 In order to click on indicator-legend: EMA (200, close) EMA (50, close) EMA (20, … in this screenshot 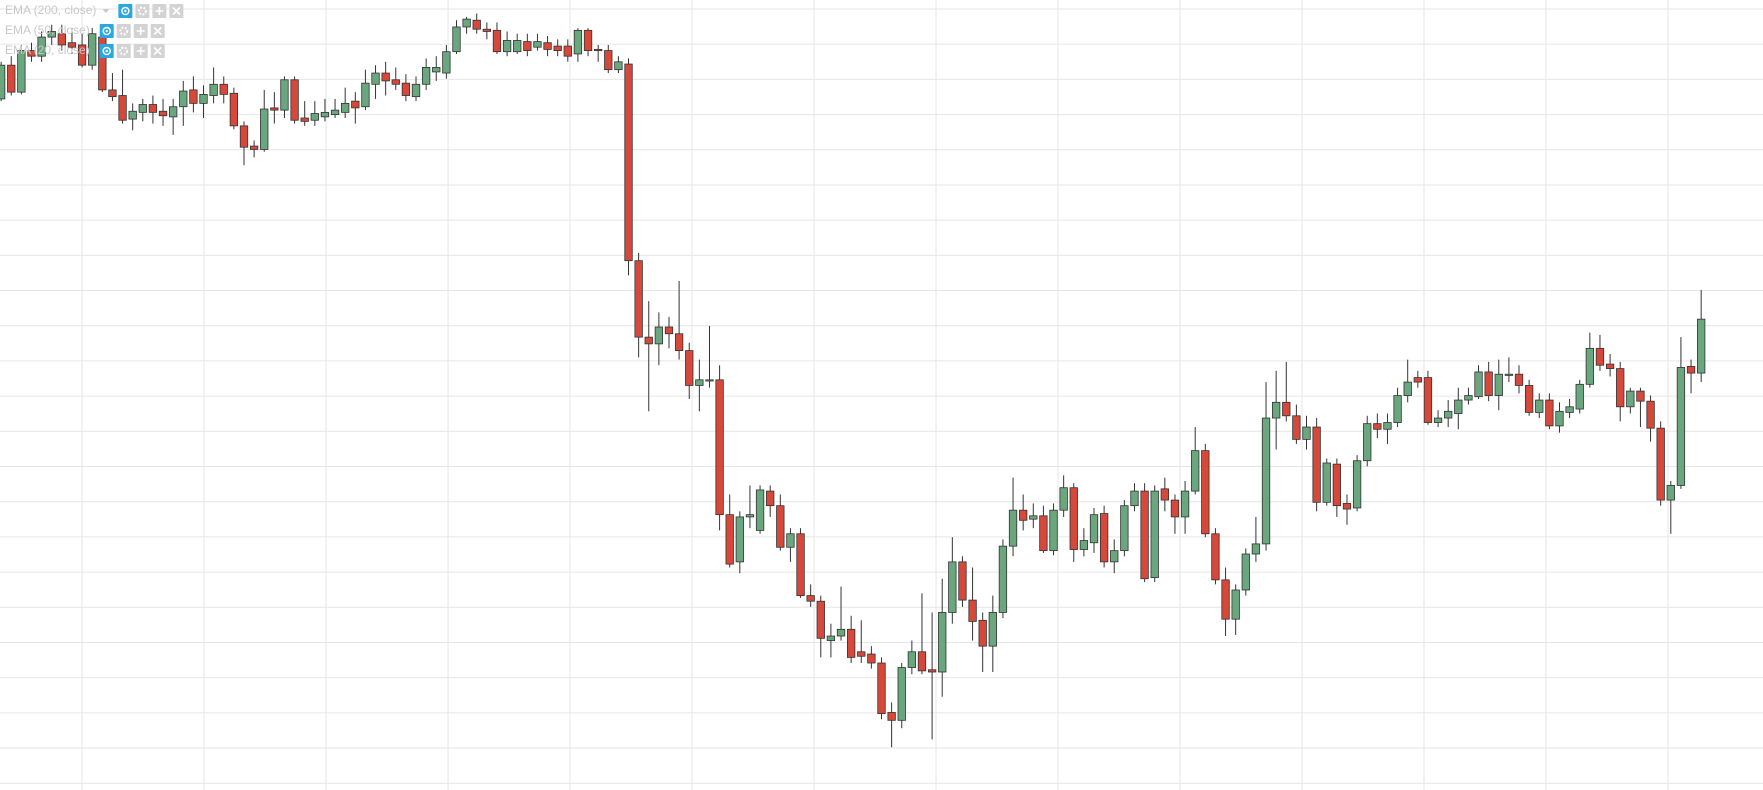, I will do `click(94, 30)`.